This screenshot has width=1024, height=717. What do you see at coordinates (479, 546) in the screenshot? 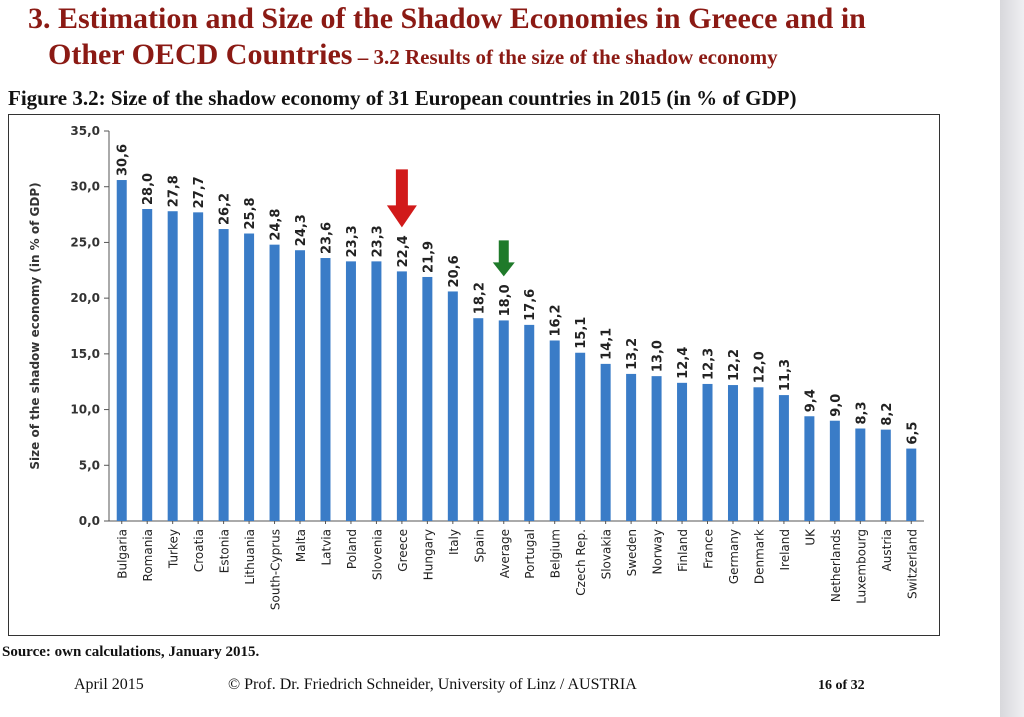
I see `x-tick-label: Spain` at bounding box center [479, 546].